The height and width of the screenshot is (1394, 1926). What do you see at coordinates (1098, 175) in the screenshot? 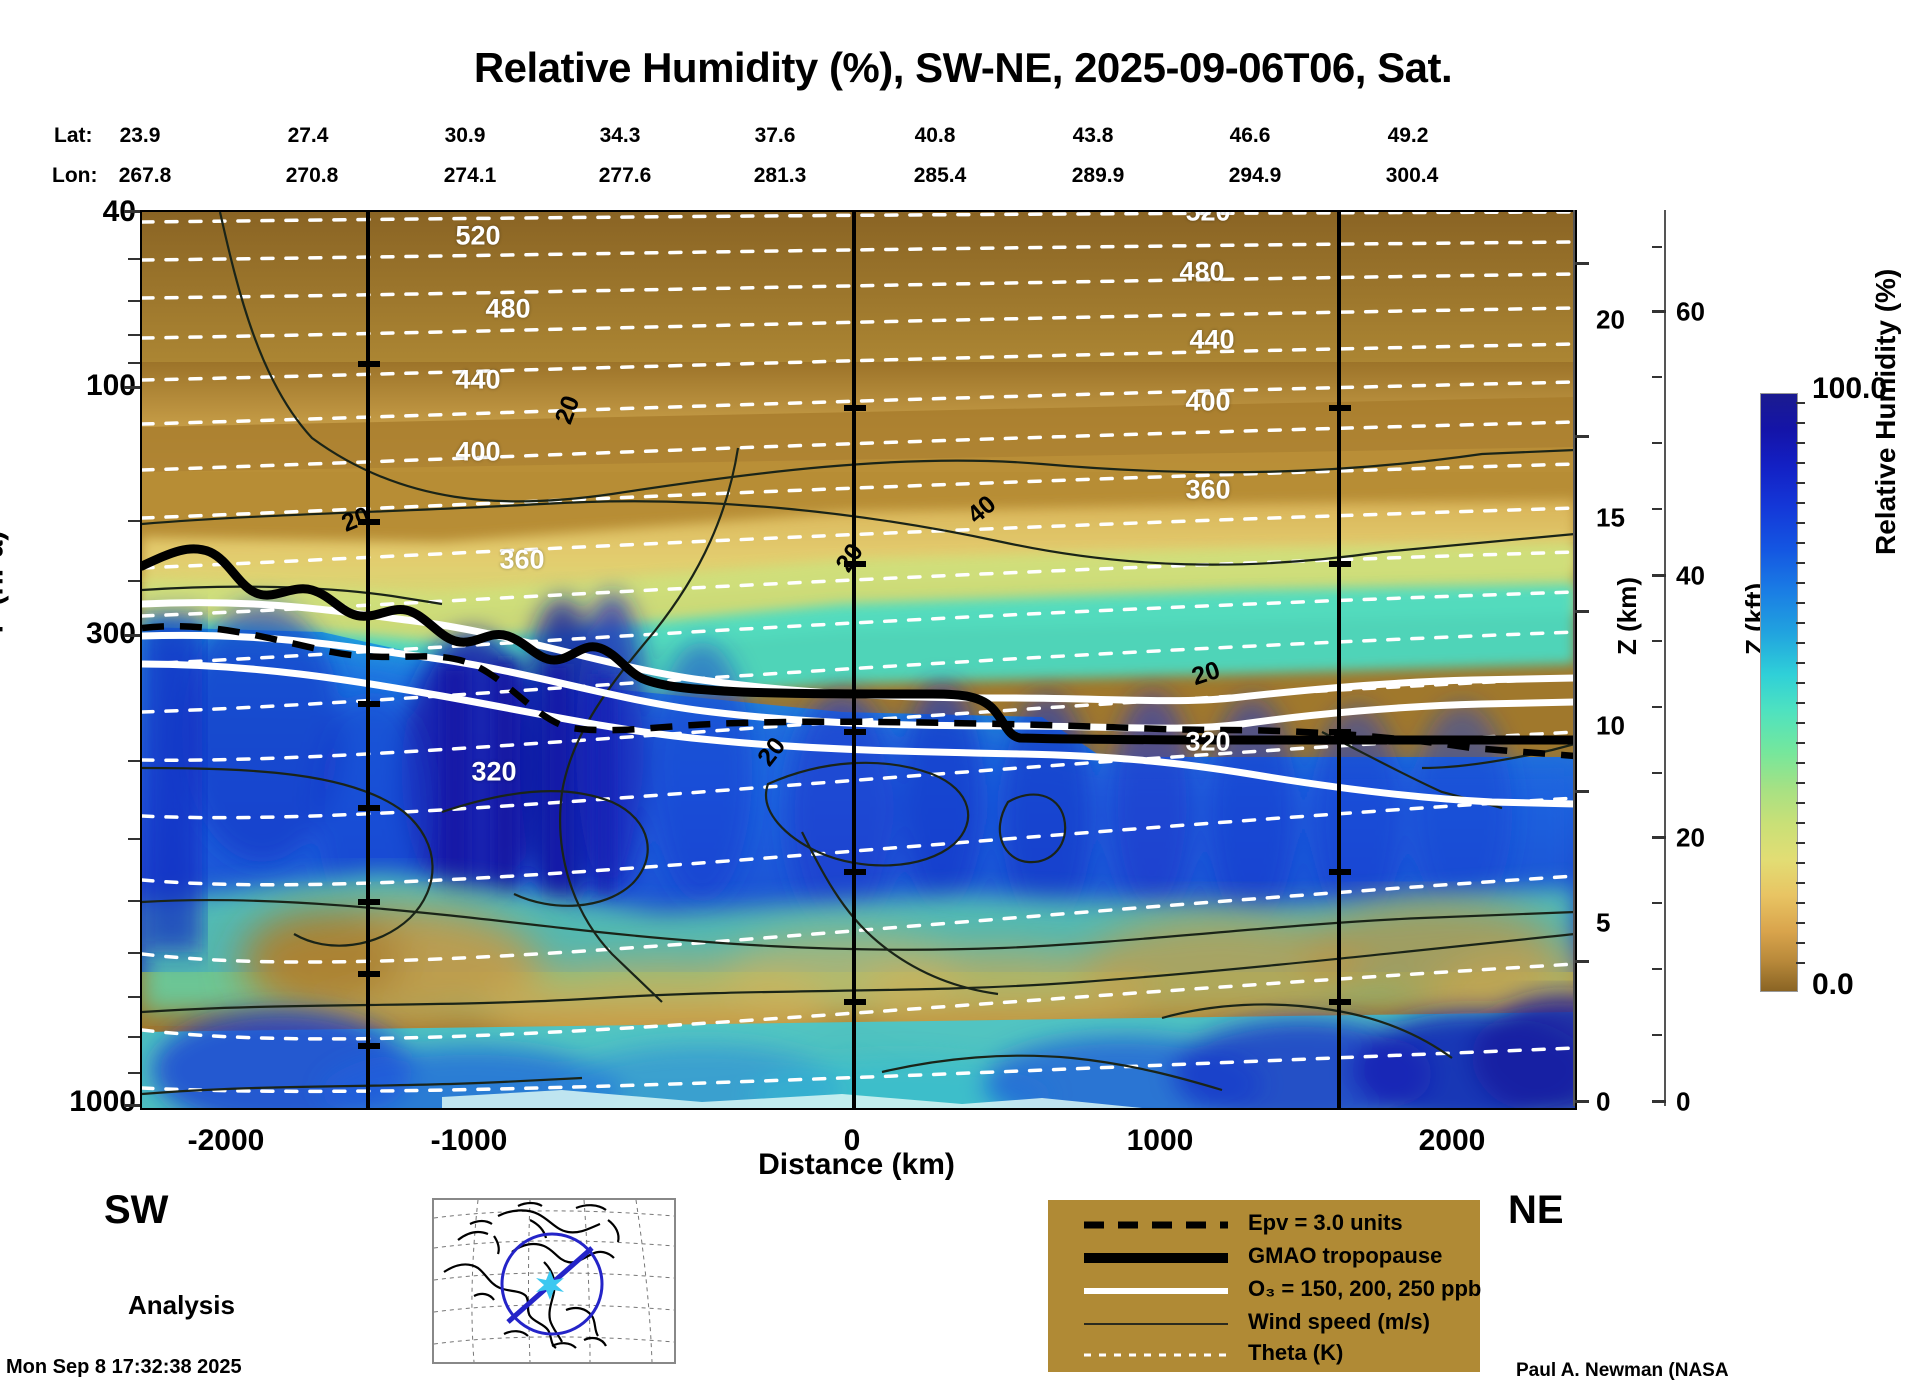
I see `lon-value: 289.9` at bounding box center [1098, 175].